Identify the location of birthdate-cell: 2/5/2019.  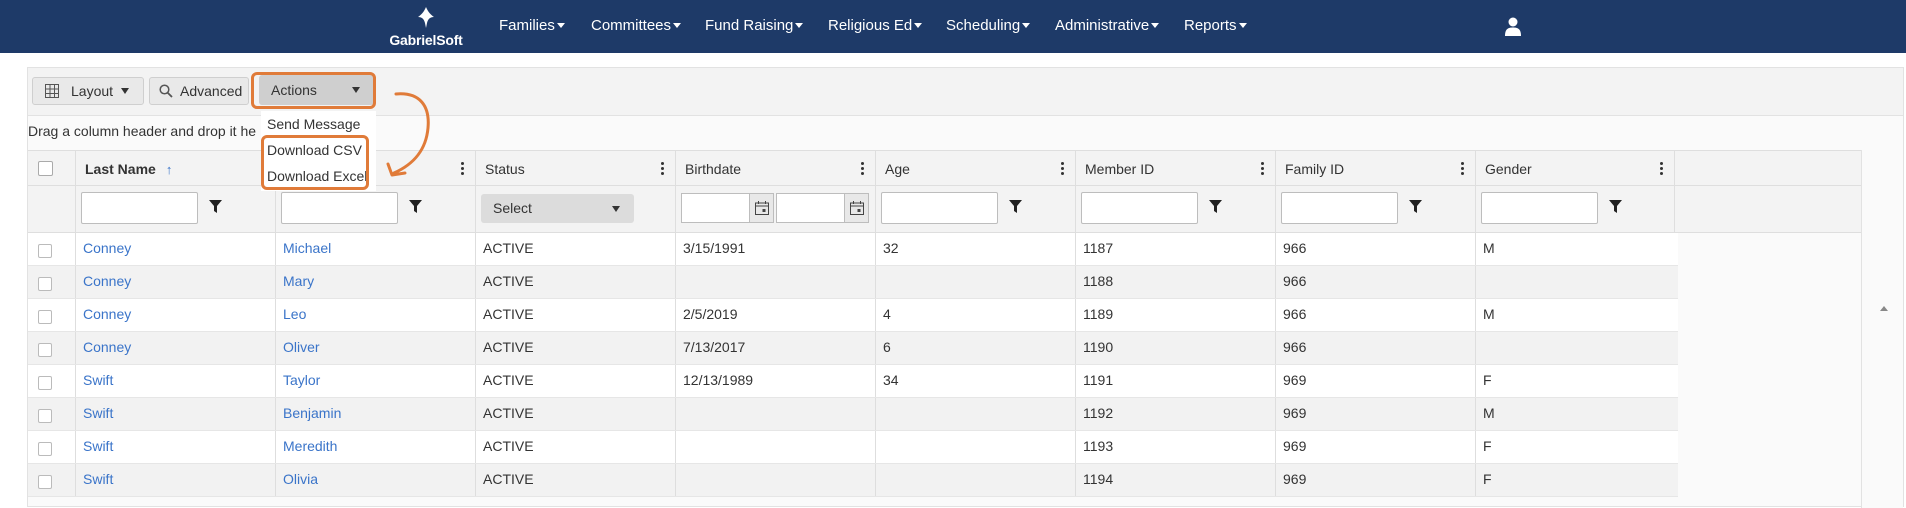
(775, 315).